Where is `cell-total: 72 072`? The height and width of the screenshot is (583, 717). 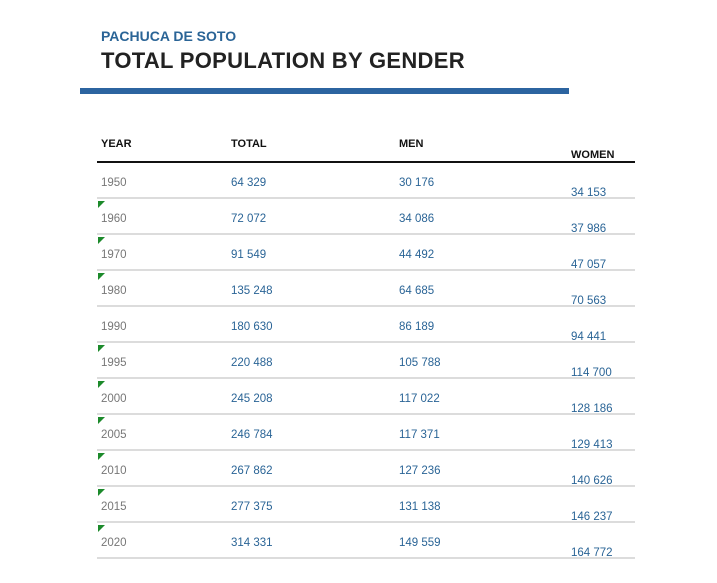 cell-total: 72 072 is located at coordinates (249, 219).